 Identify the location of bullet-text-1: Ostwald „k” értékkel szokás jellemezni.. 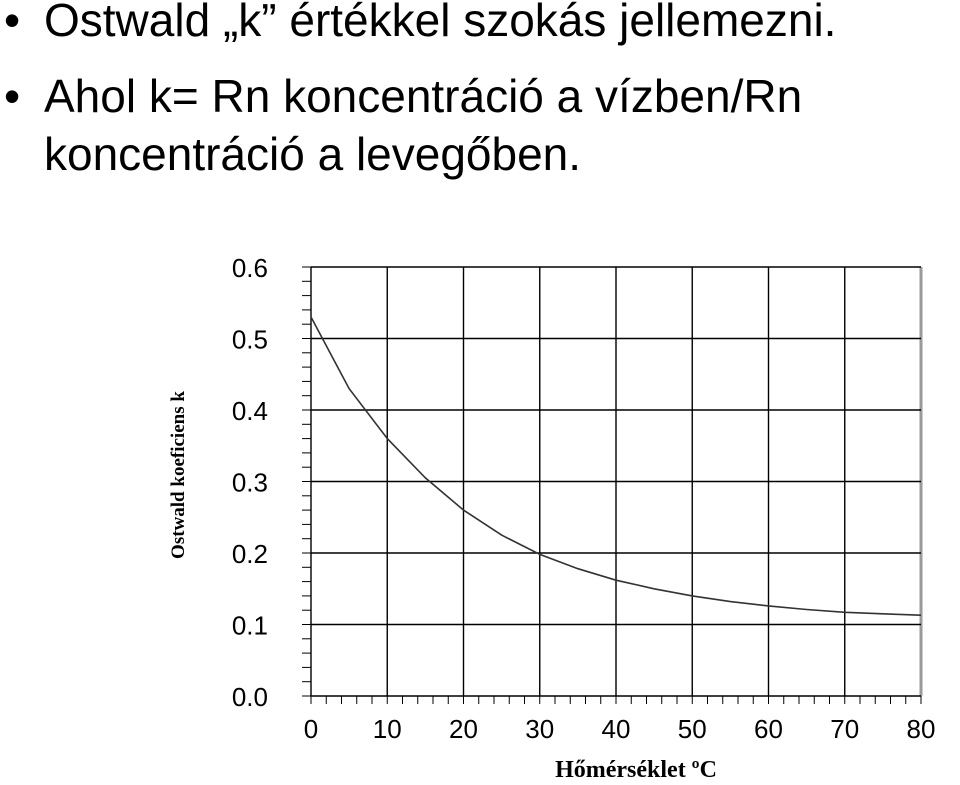
(440, 23).